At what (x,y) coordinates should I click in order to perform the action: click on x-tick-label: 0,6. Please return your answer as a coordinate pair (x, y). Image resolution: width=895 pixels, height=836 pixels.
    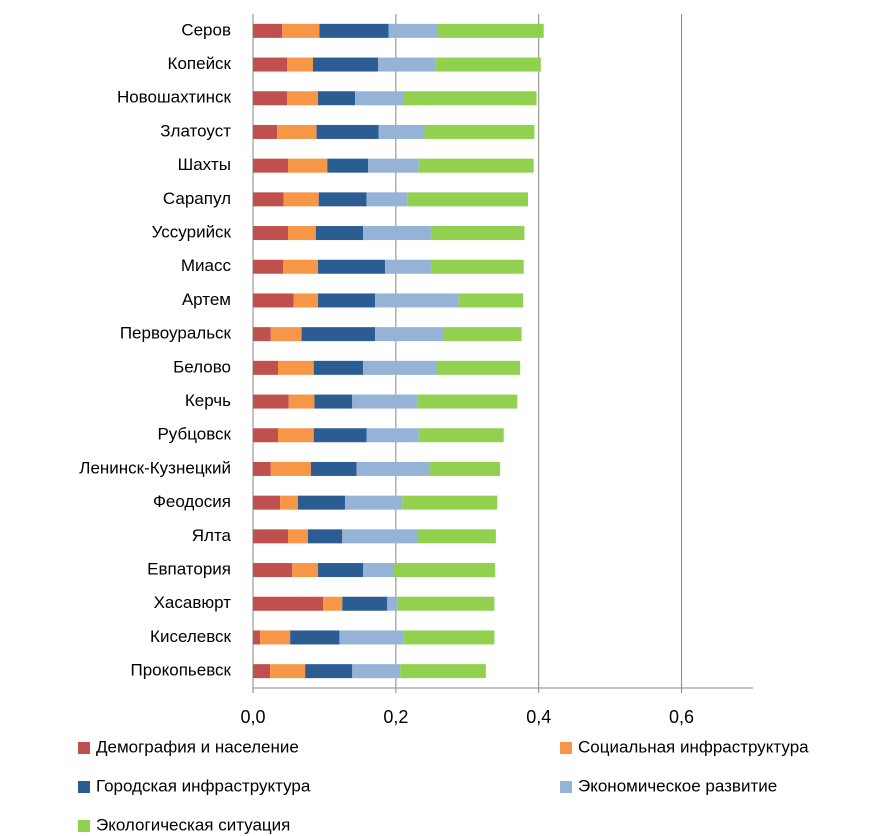
    Looking at the image, I should click on (681, 717).